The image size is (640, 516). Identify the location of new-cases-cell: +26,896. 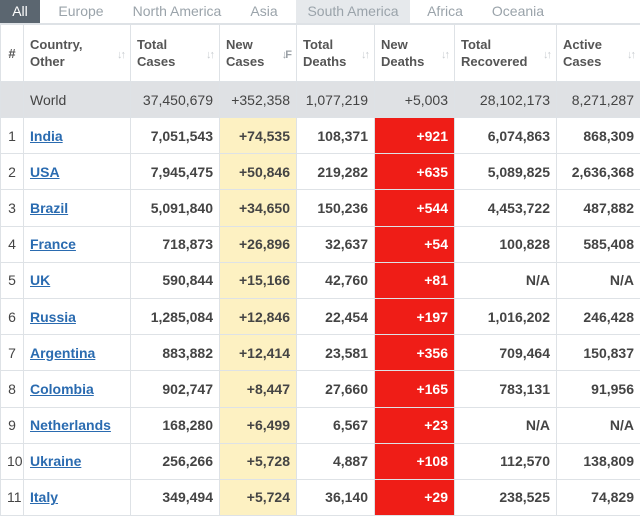
(258, 244).